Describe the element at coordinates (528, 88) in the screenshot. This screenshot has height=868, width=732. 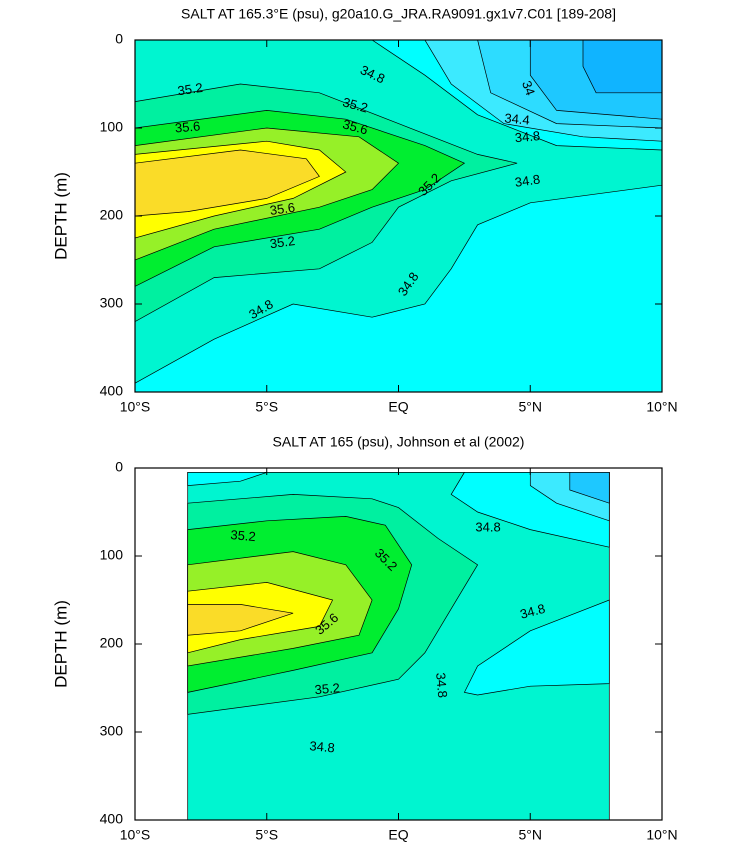
I see `contour-label: 34` at that location.